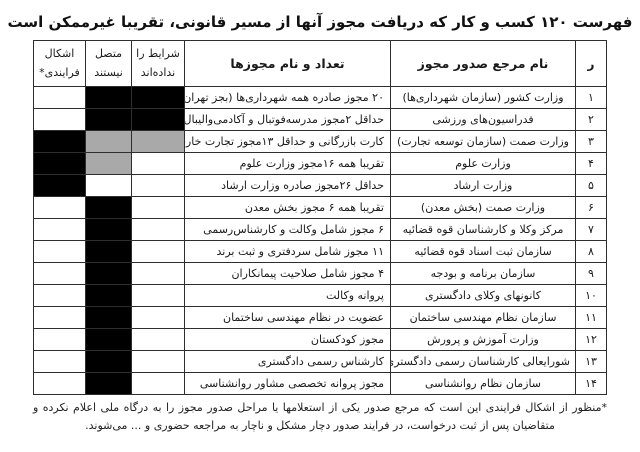  I want to click on licenses-cell: تقریبا همه ۱۶مجوز وزارت علوم, so click(287, 163).